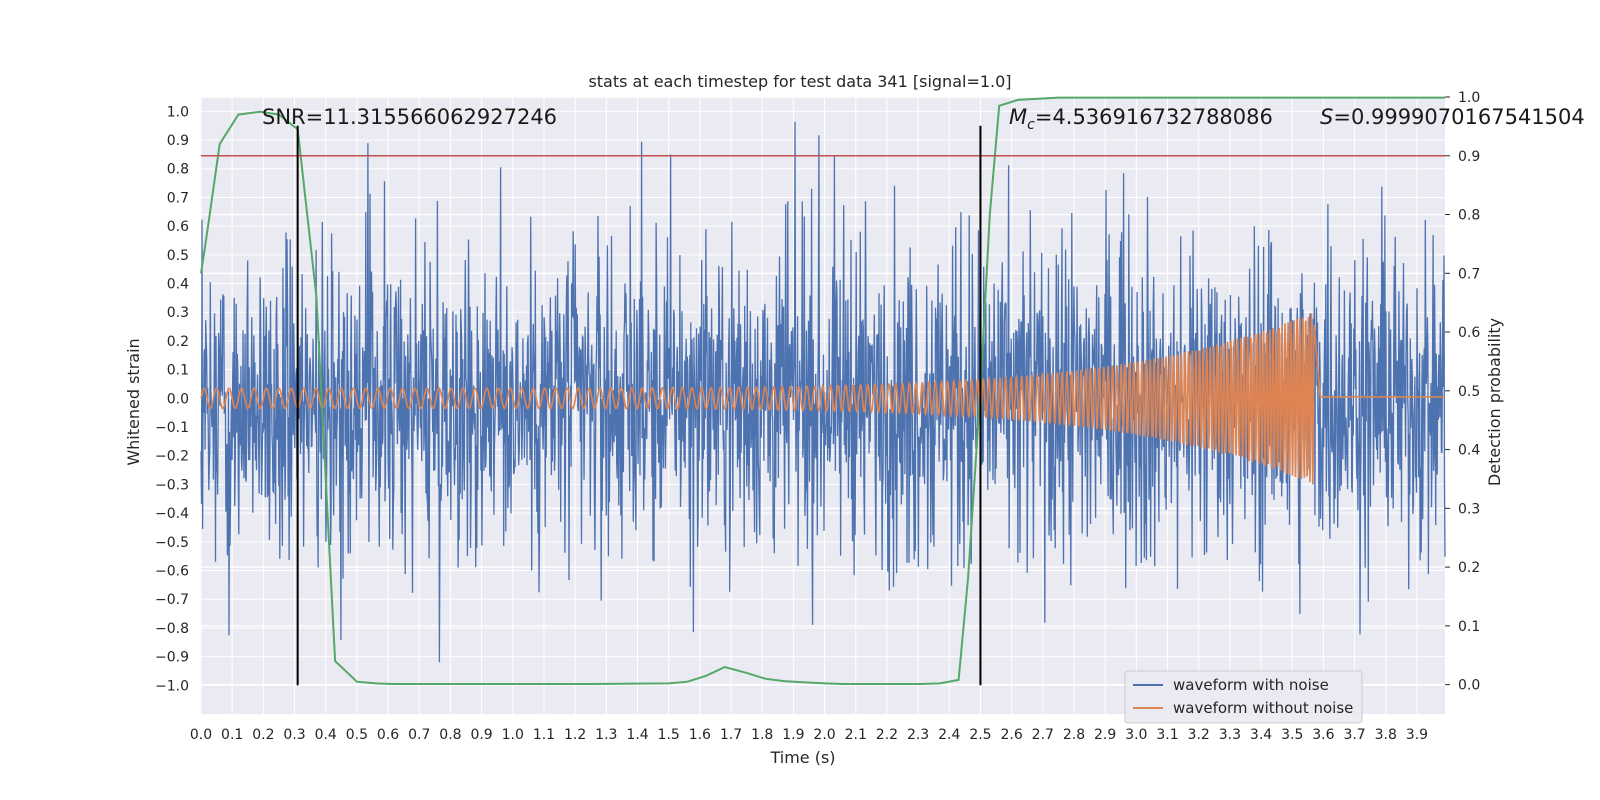 The width and height of the screenshot is (1600, 800). What do you see at coordinates (1031, 125) in the screenshot?
I see `chirp-mass-subscript: c` at bounding box center [1031, 125].